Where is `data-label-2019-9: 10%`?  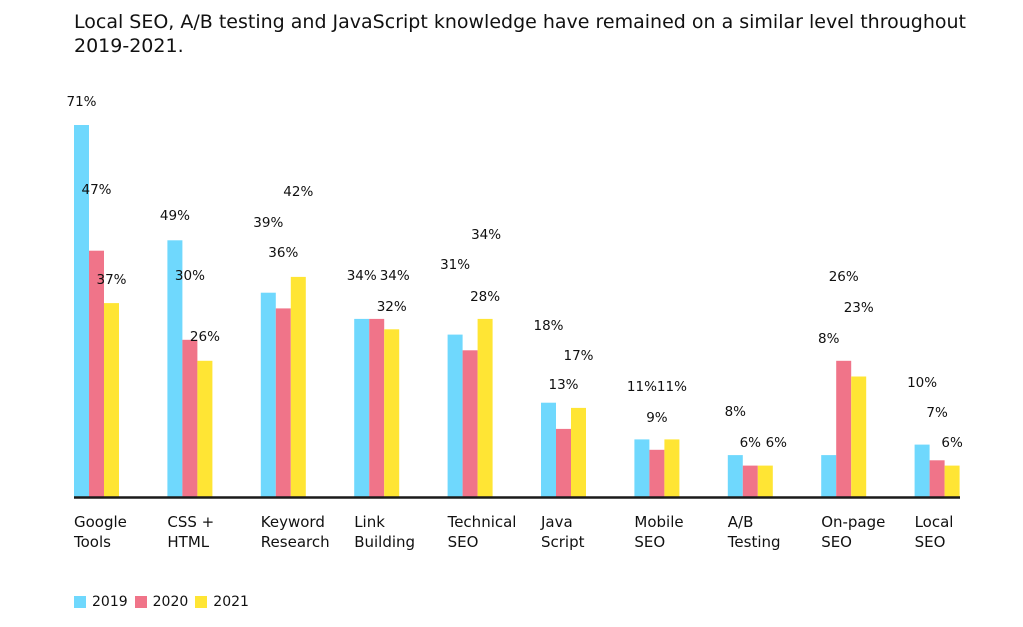 data-label-2019-9: 10% is located at coordinates (922, 383).